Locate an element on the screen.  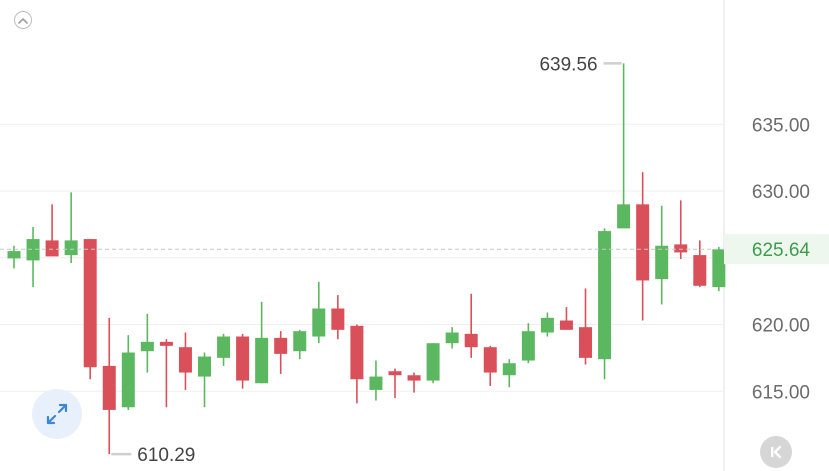
high-price-label: 639.56 is located at coordinates (568, 64).